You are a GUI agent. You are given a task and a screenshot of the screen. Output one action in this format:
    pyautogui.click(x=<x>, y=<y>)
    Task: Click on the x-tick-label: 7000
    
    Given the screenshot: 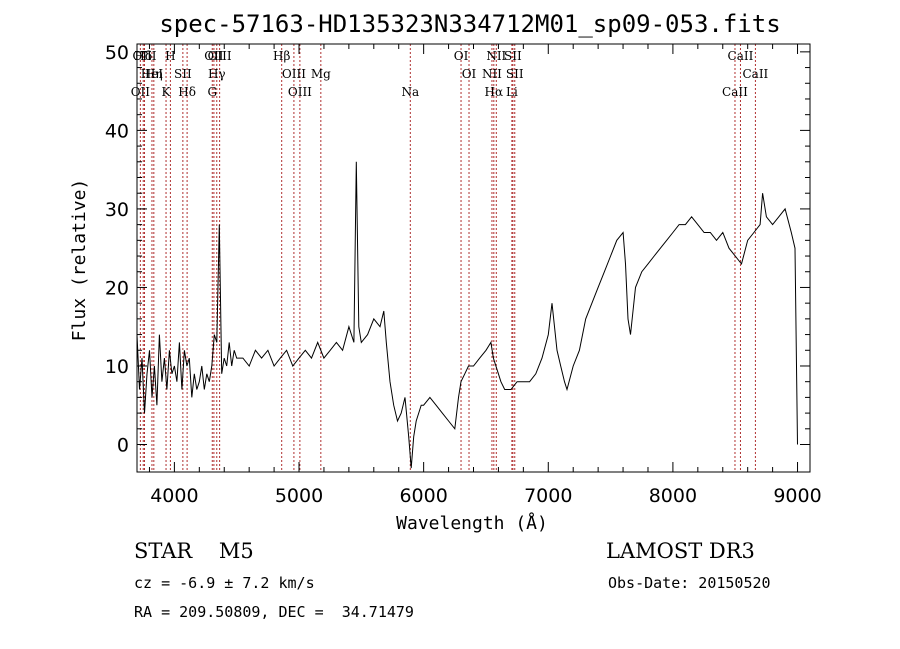 What is the action you would take?
    pyautogui.click(x=548, y=496)
    